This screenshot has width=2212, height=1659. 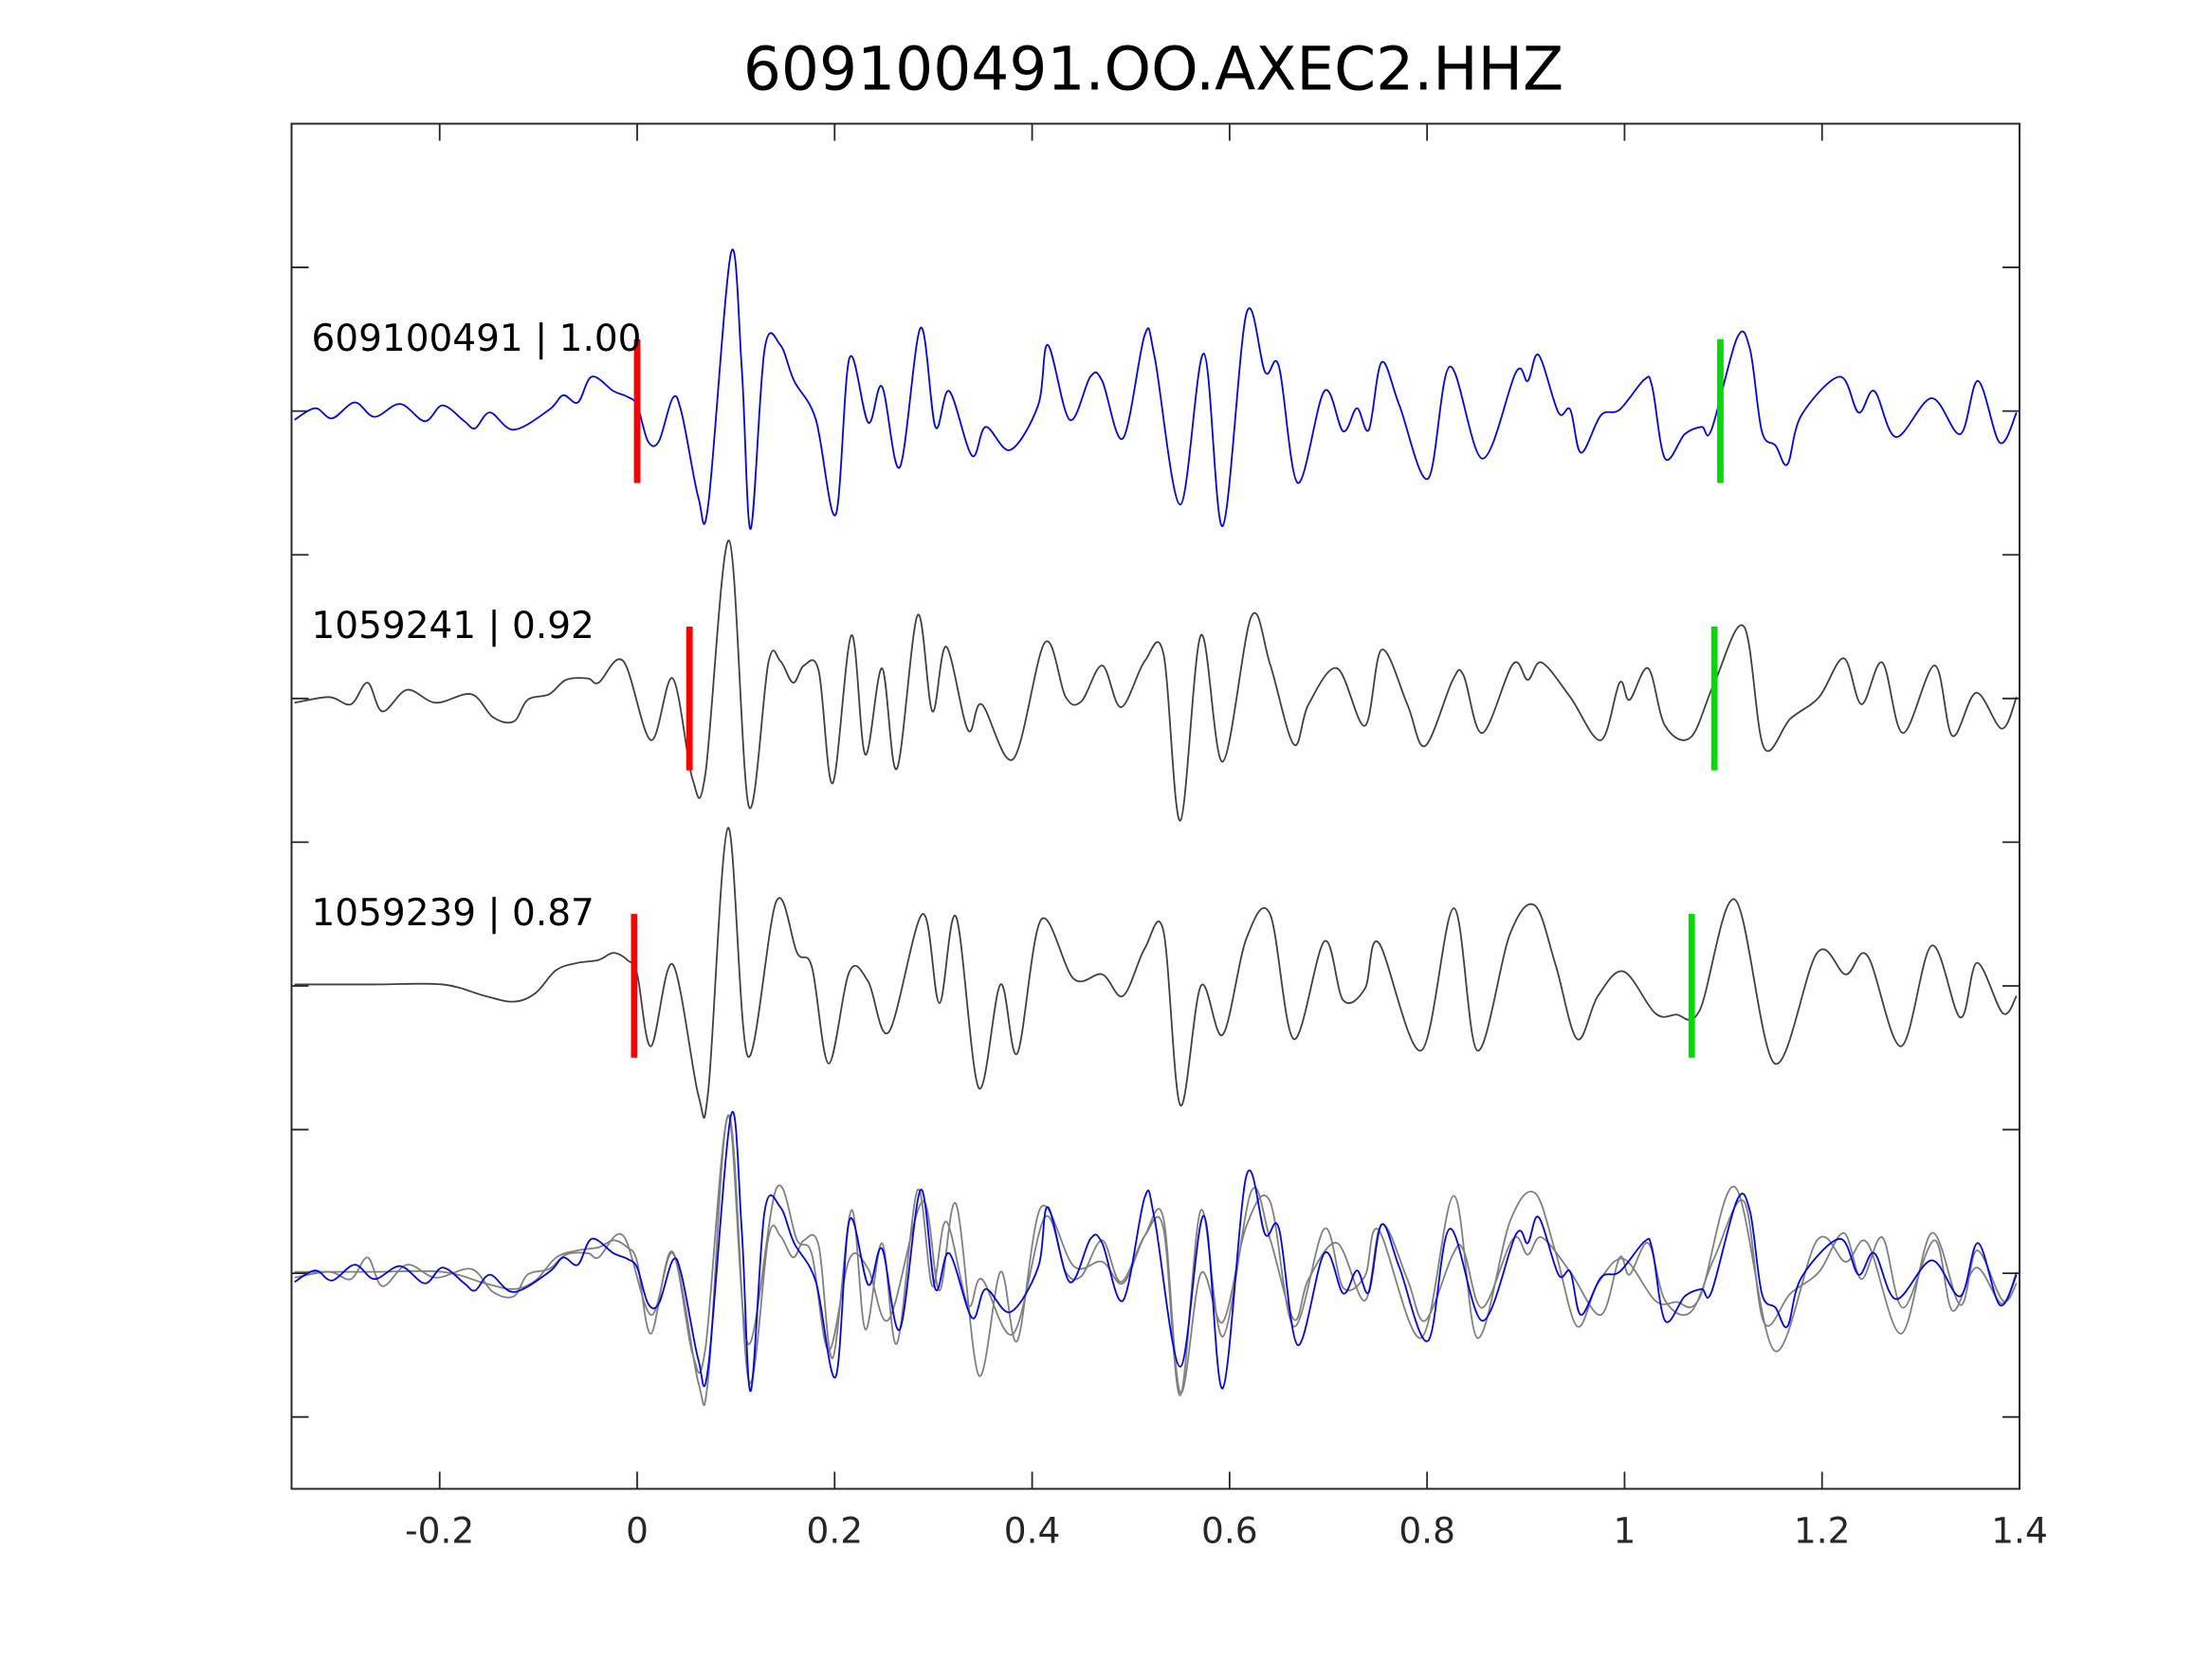 I want to click on chart-title: 609100491.OO.AXEC2.HHZ, so click(x=1153, y=68).